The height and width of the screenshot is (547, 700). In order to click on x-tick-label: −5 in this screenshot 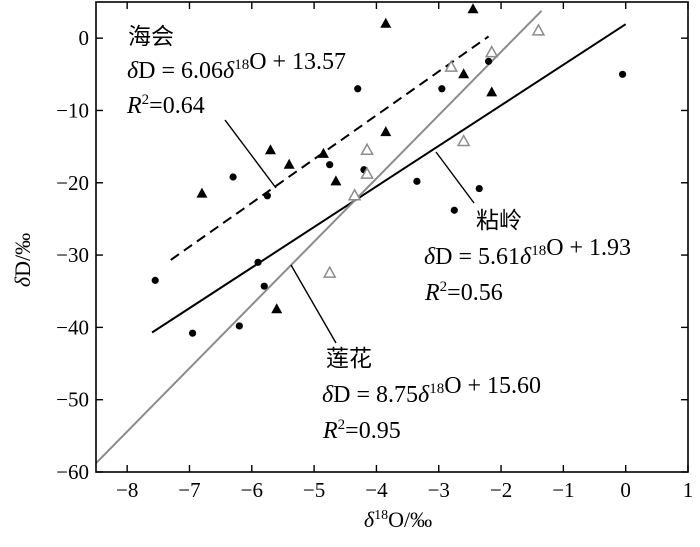, I will do `click(314, 490)`.